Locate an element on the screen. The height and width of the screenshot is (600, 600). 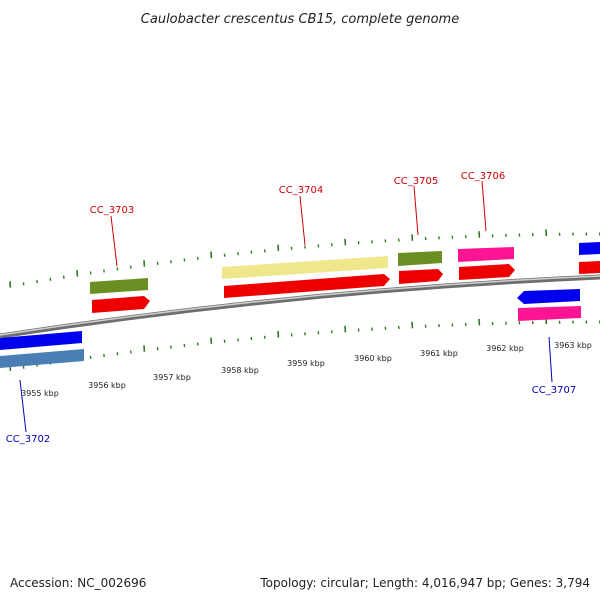
accession-text: Accession: NC_002696 is located at coordinates (78, 583).